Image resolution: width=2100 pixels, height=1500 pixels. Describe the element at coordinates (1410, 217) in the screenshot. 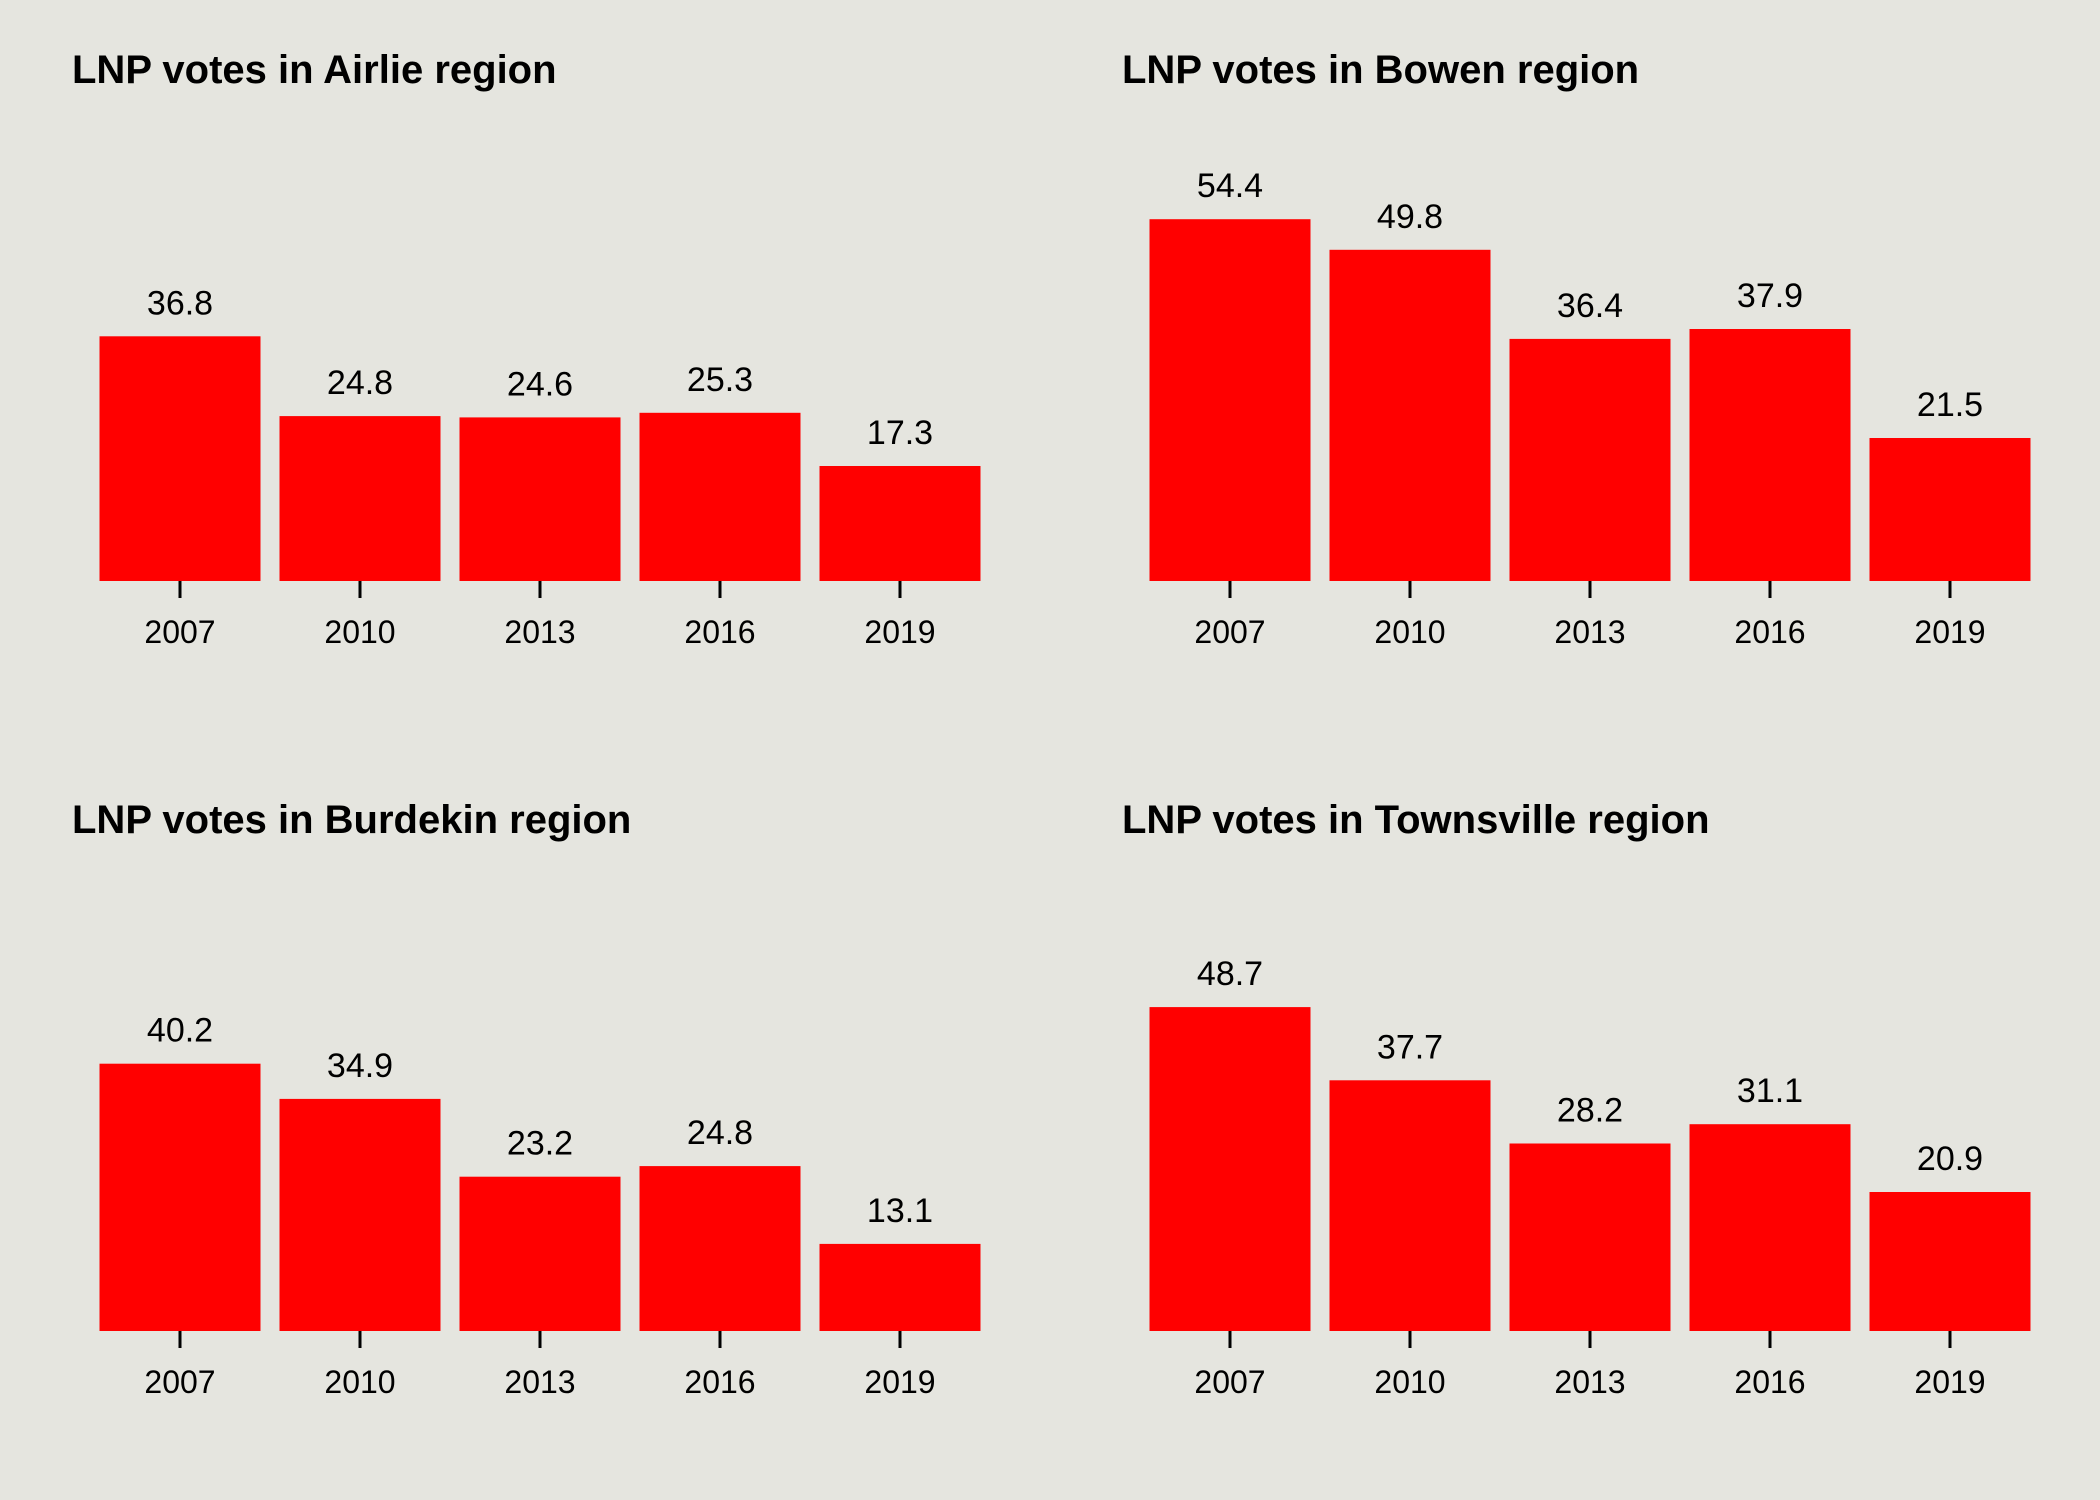

I see `bar-value-label: 49.8` at that location.